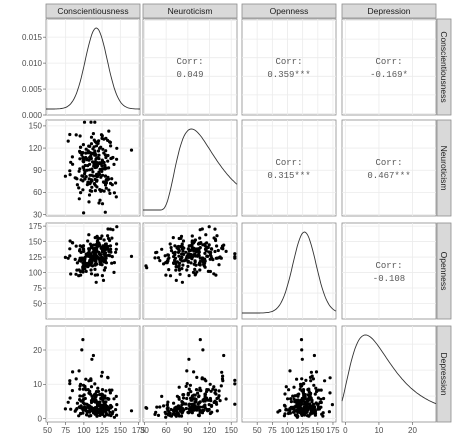  I want to click on x-tick-label: 150, so click(232, 430).